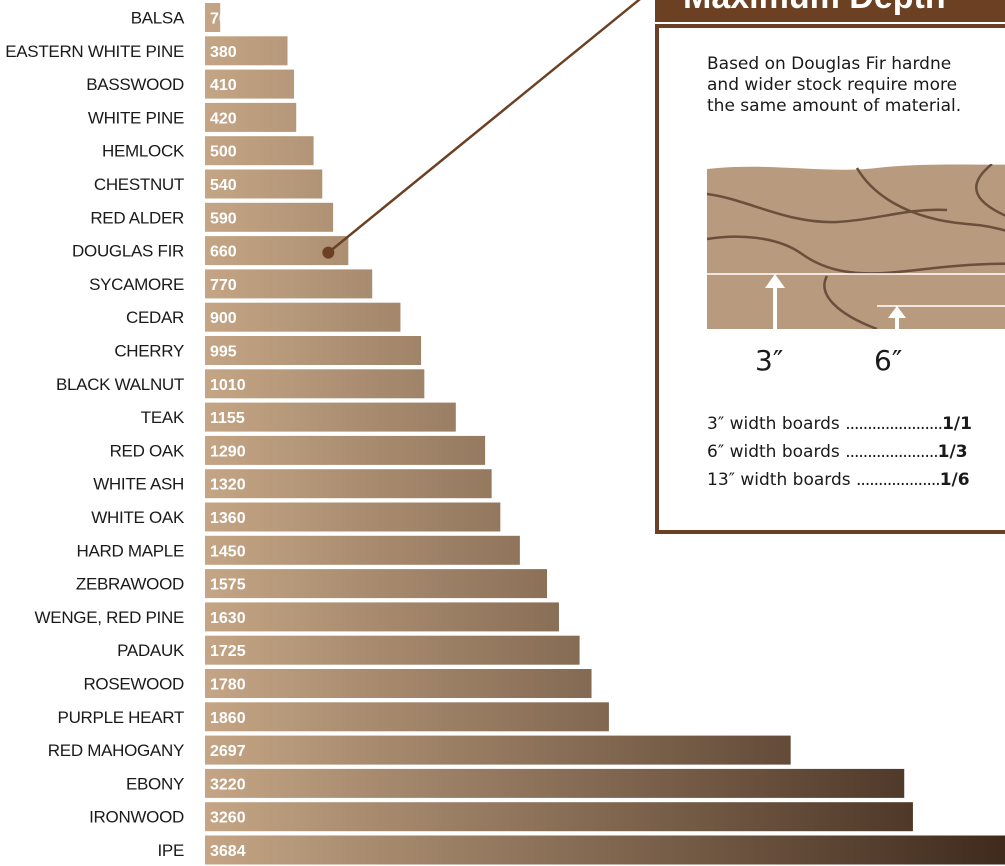 The width and height of the screenshot is (1005, 866). I want to click on data-label: 500, so click(223, 152).